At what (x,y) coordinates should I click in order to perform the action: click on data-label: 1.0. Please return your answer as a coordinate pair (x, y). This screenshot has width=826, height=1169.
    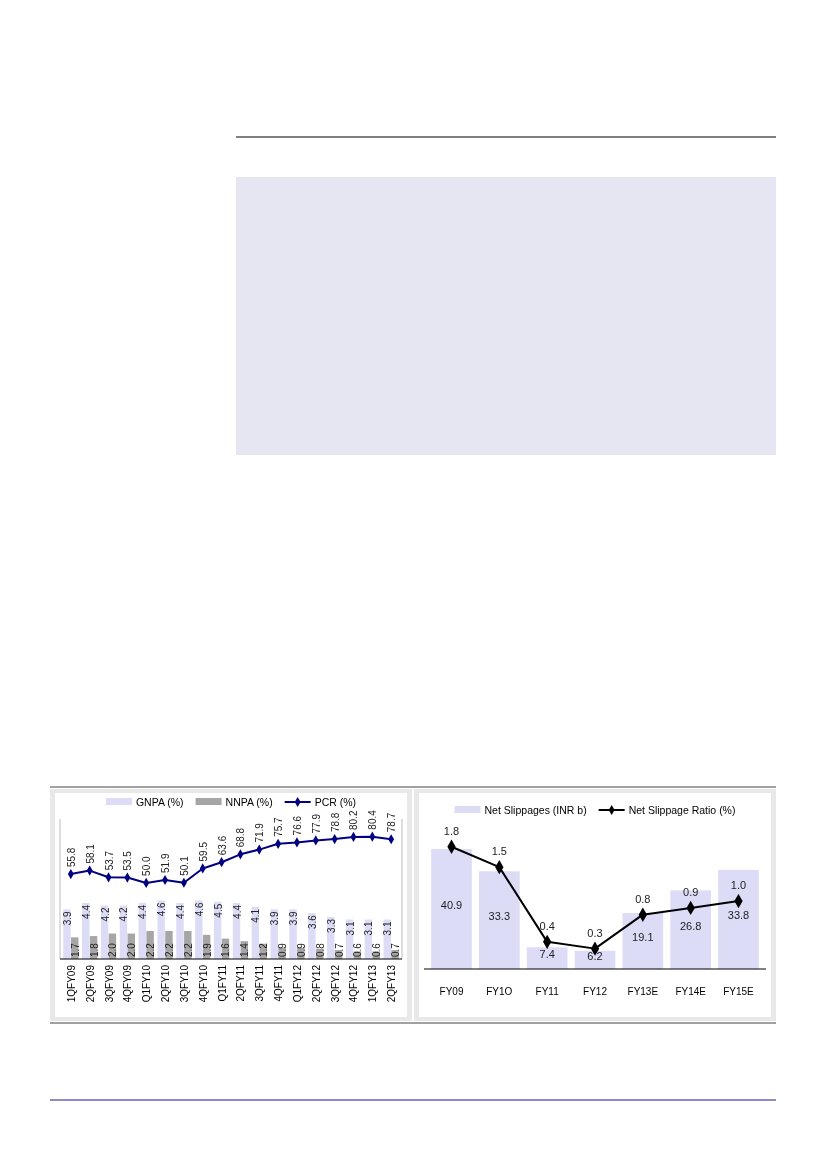
    Looking at the image, I should click on (738, 885).